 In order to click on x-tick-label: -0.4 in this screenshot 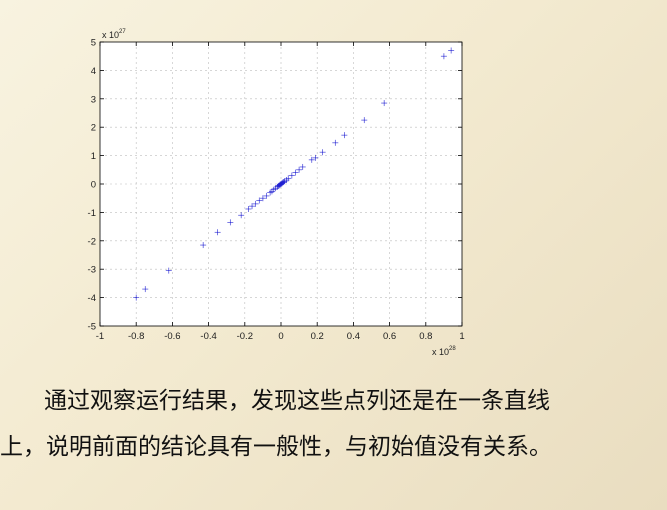, I will do `click(208, 336)`.